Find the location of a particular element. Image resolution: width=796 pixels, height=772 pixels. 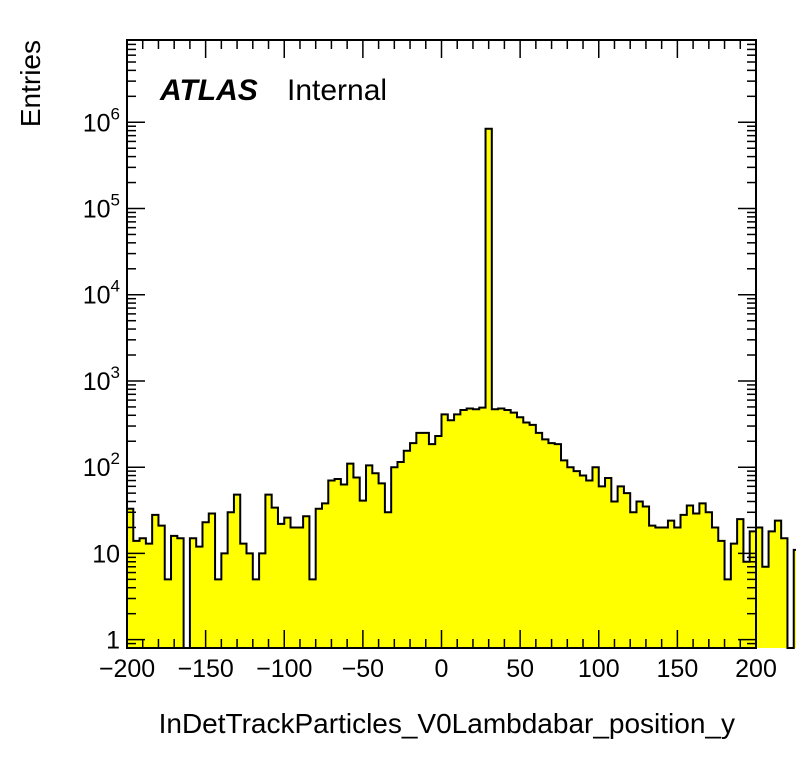

y-tick-label: 10² is located at coordinates (101, 465).